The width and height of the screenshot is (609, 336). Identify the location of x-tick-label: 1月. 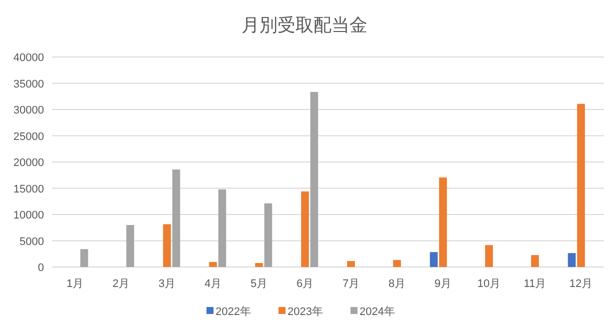
(75, 284).